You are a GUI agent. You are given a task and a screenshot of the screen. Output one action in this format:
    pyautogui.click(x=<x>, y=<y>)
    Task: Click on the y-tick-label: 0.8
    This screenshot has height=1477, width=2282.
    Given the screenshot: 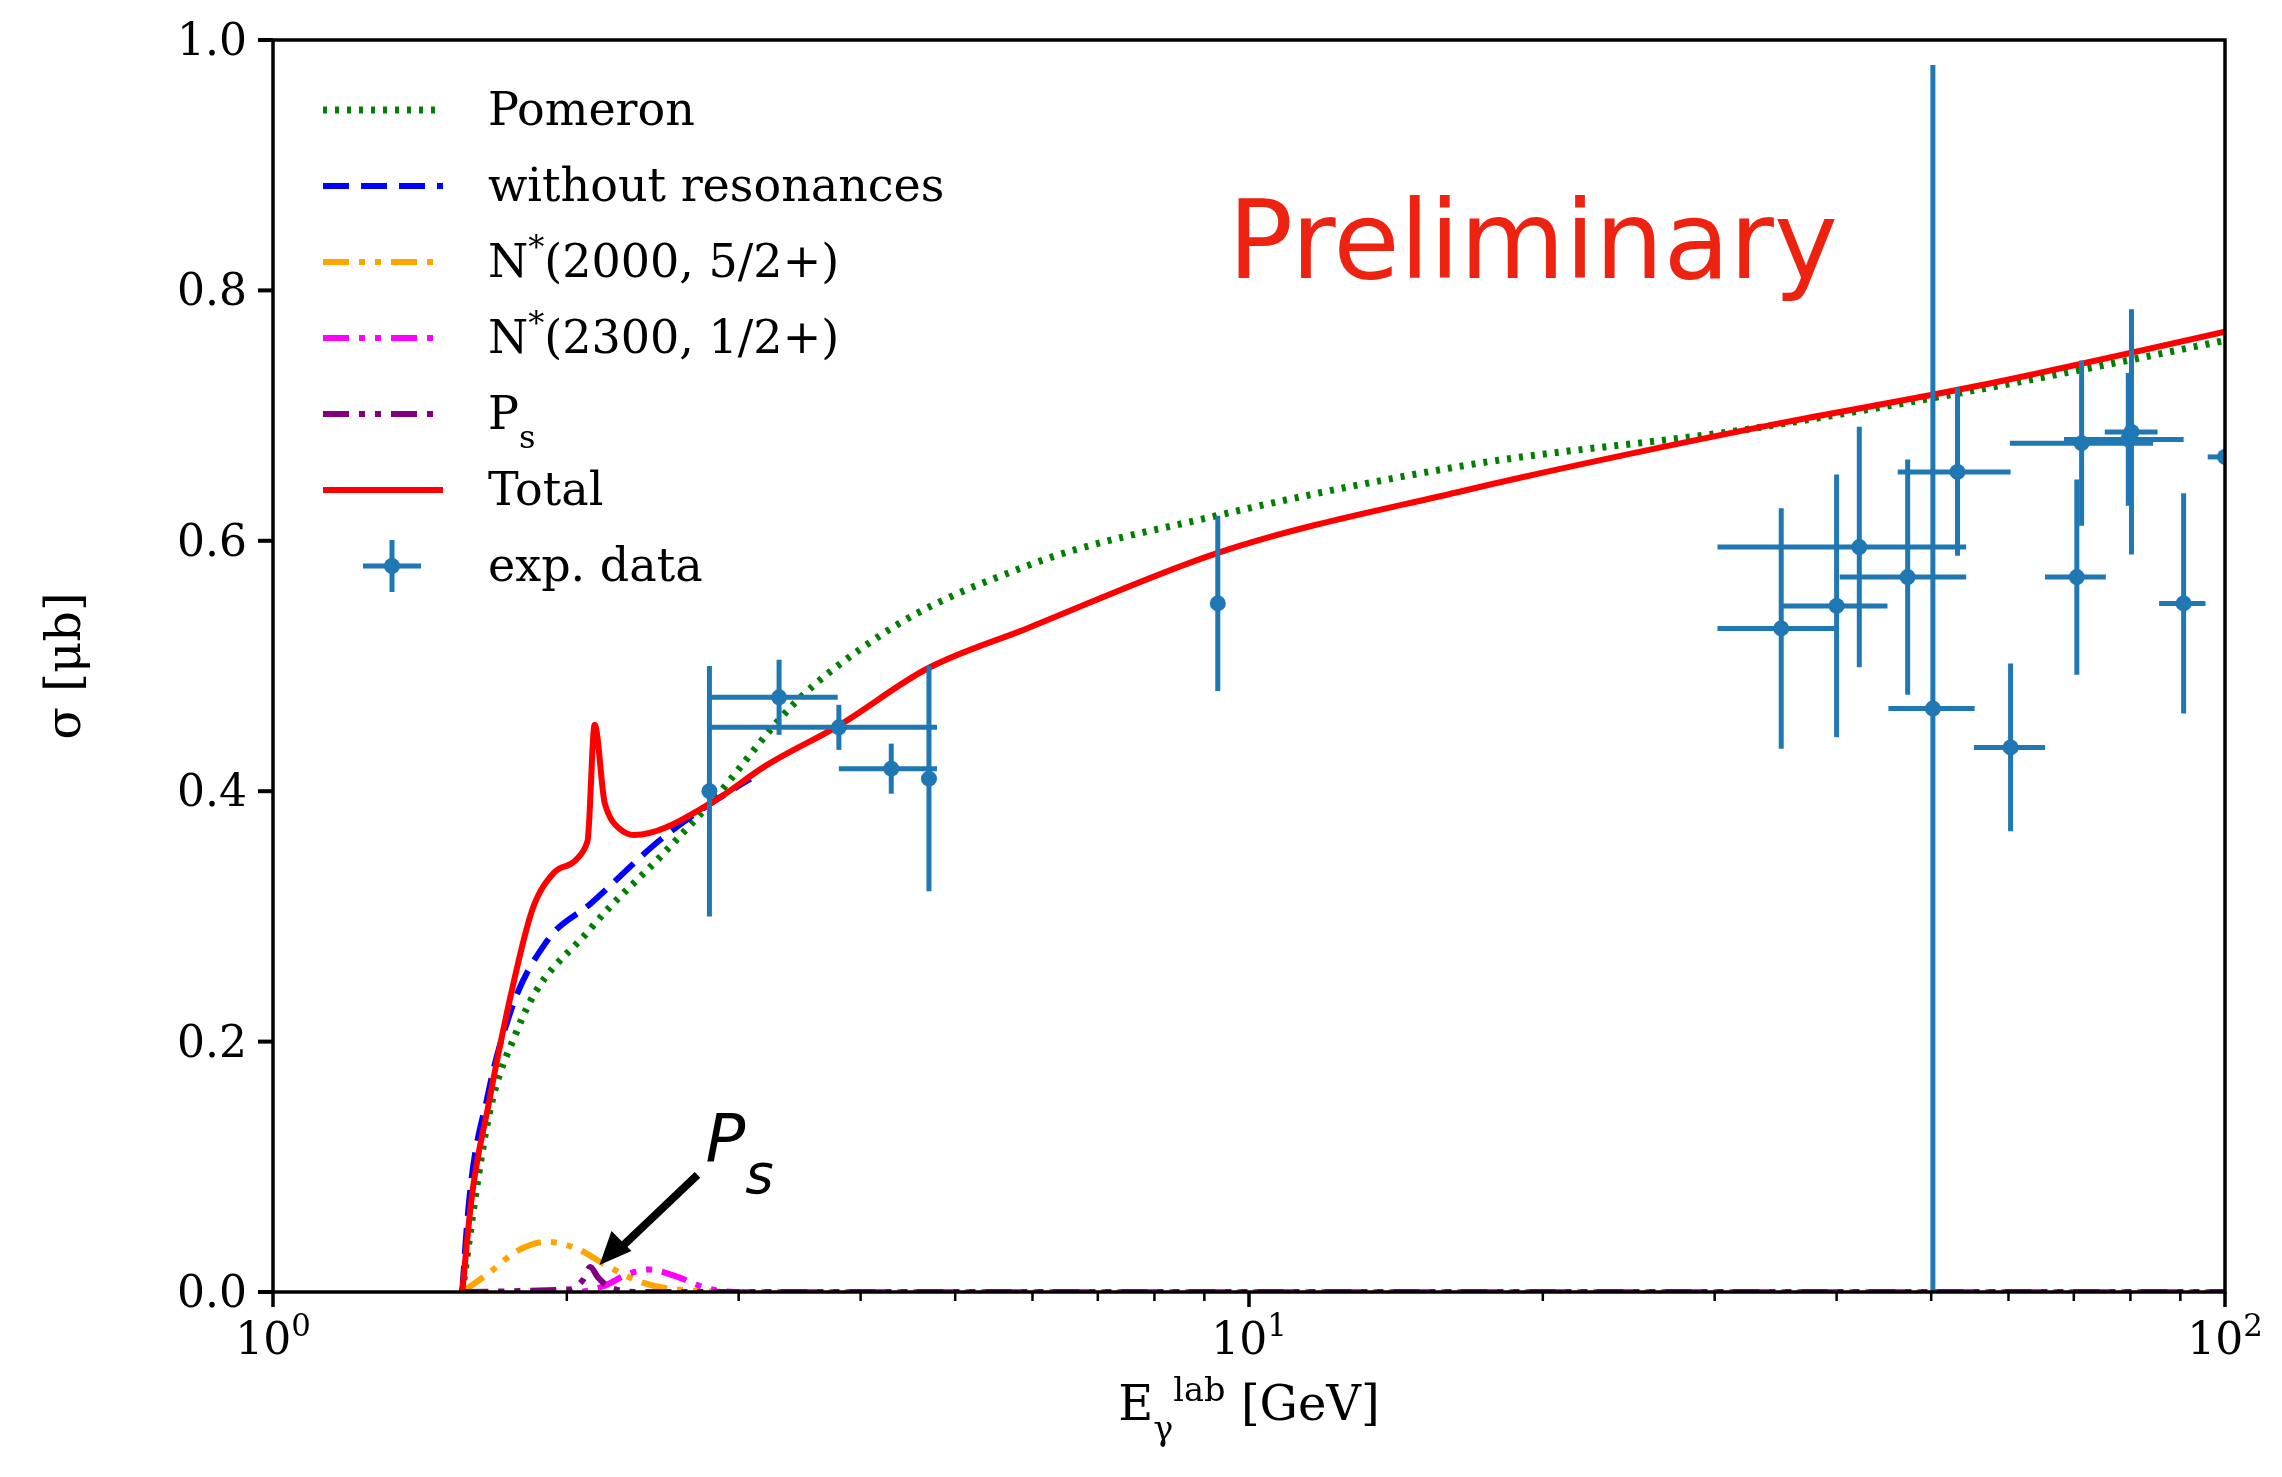 What is the action you would take?
    pyautogui.click(x=212, y=290)
    